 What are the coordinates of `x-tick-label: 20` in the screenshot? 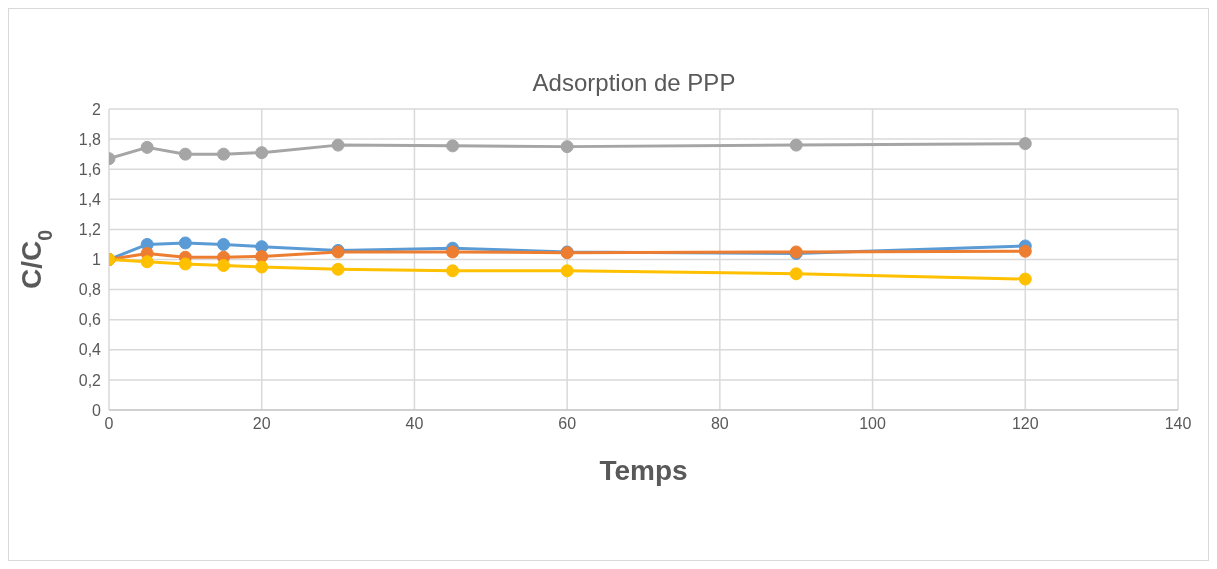 It's located at (261, 424).